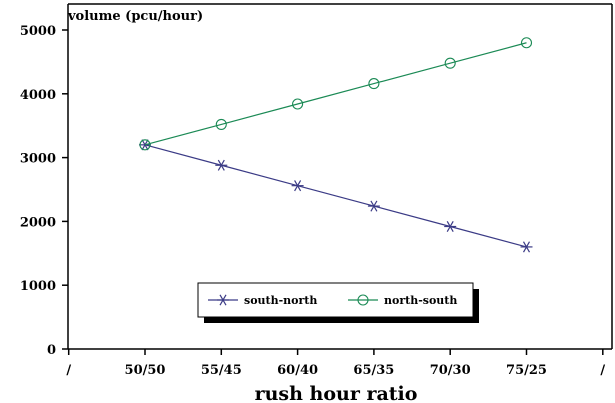 This screenshot has height=403, width=615. Describe the element at coordinates (373, 370) in the screenshot. I see `x-tick-label: 65/35` at that location.